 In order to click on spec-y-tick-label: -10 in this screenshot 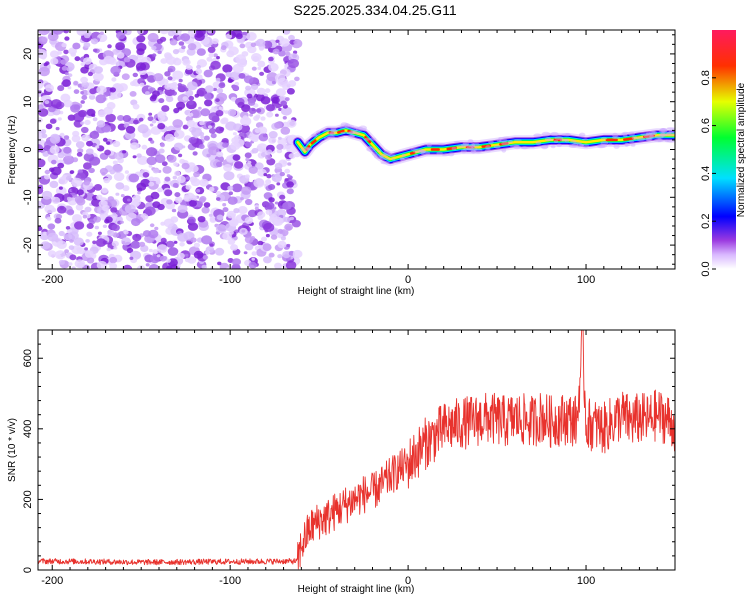, I will do `click(28, 197)`.